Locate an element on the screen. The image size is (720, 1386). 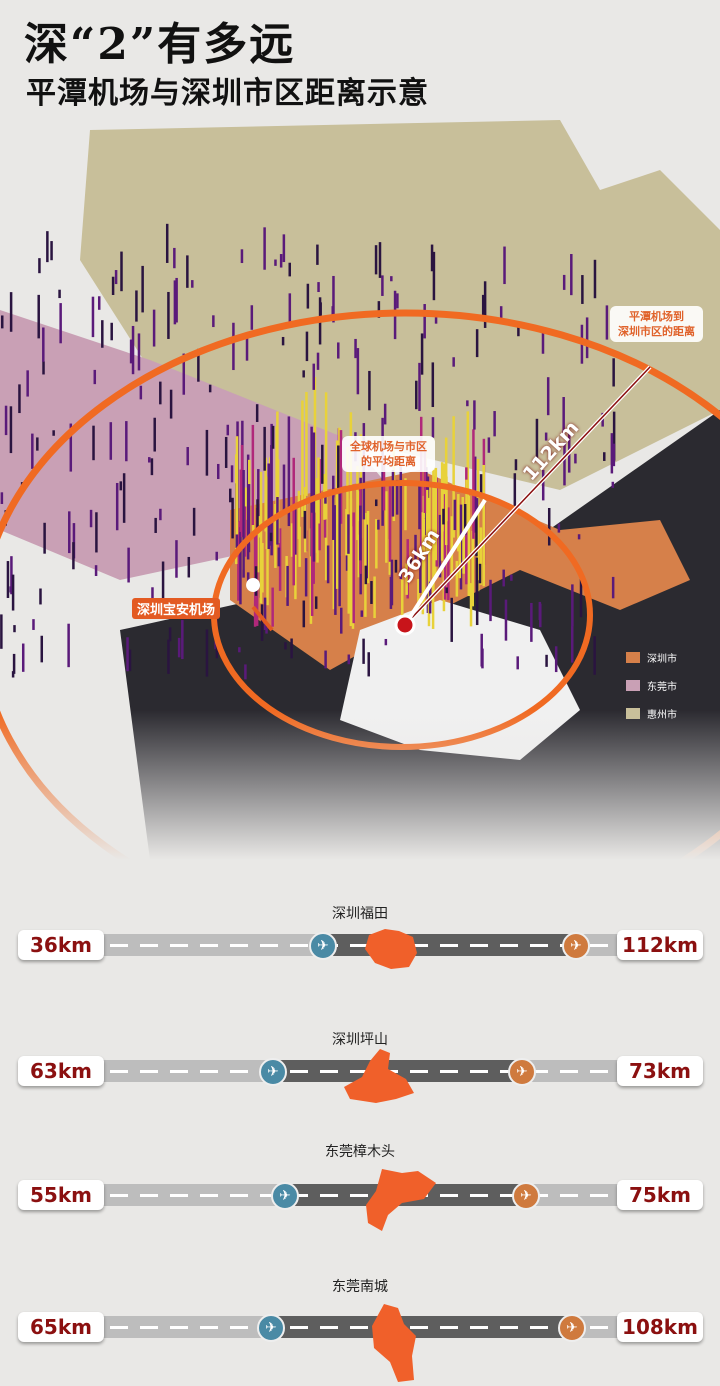
legend-label: 东莞市 is located at coordinates (662, 687).